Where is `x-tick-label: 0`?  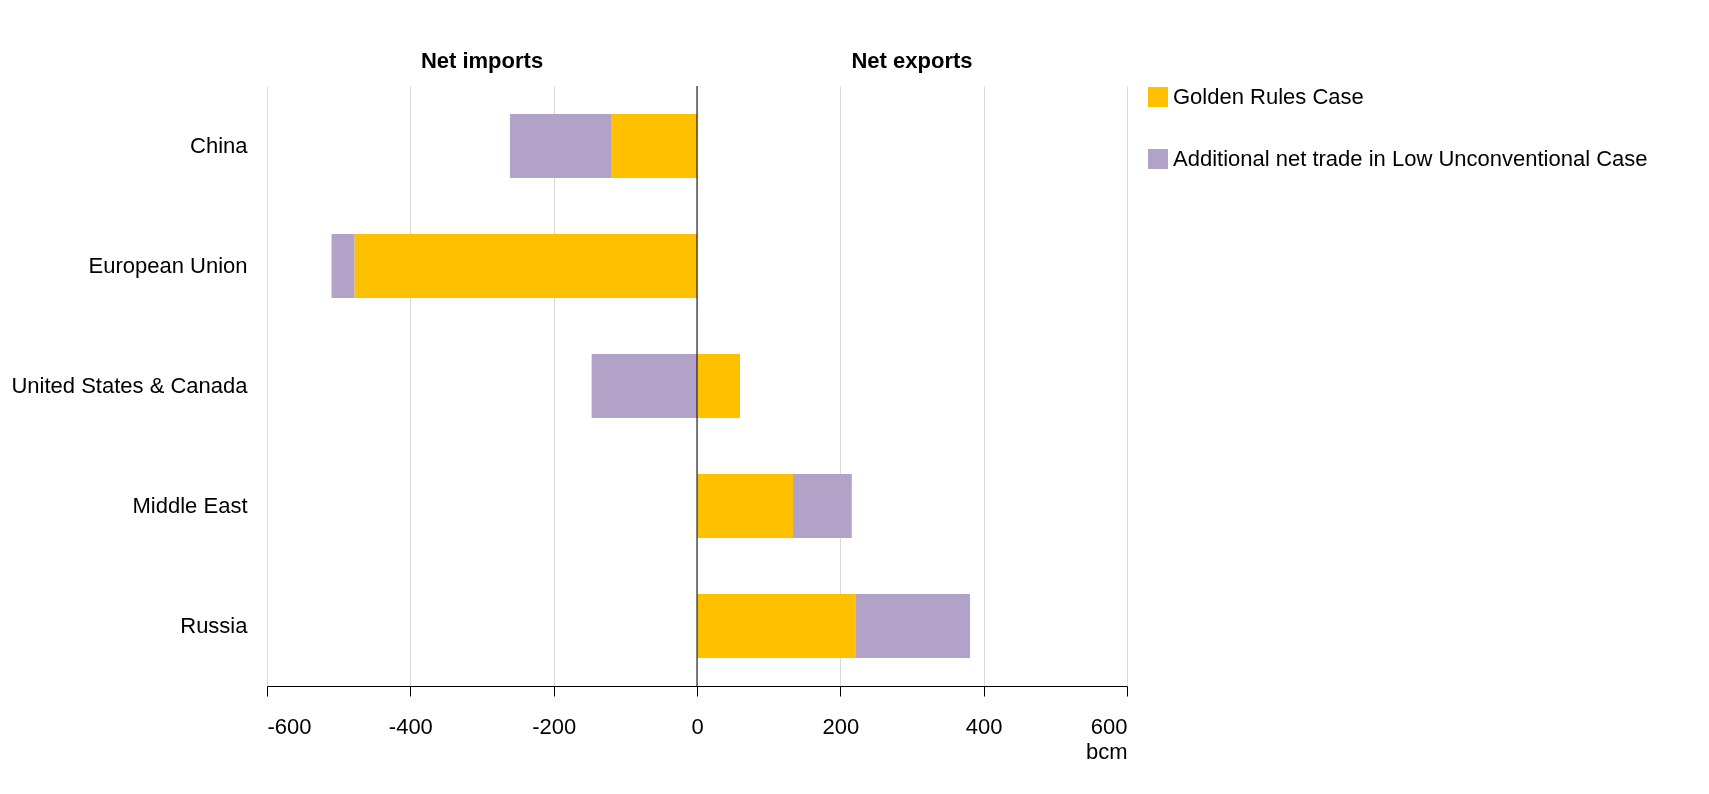
x-tick-label: 0 is located at coordinates (697, 726).